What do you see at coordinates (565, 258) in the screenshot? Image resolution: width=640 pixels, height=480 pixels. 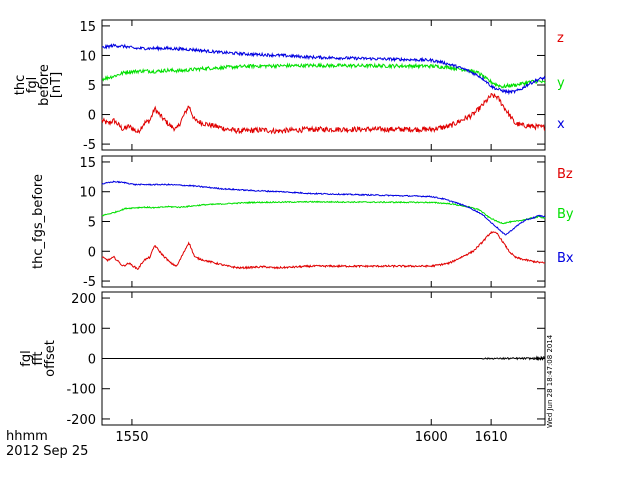 I see `legend-label-Bx: Bx` at bounding box center [565, 258].